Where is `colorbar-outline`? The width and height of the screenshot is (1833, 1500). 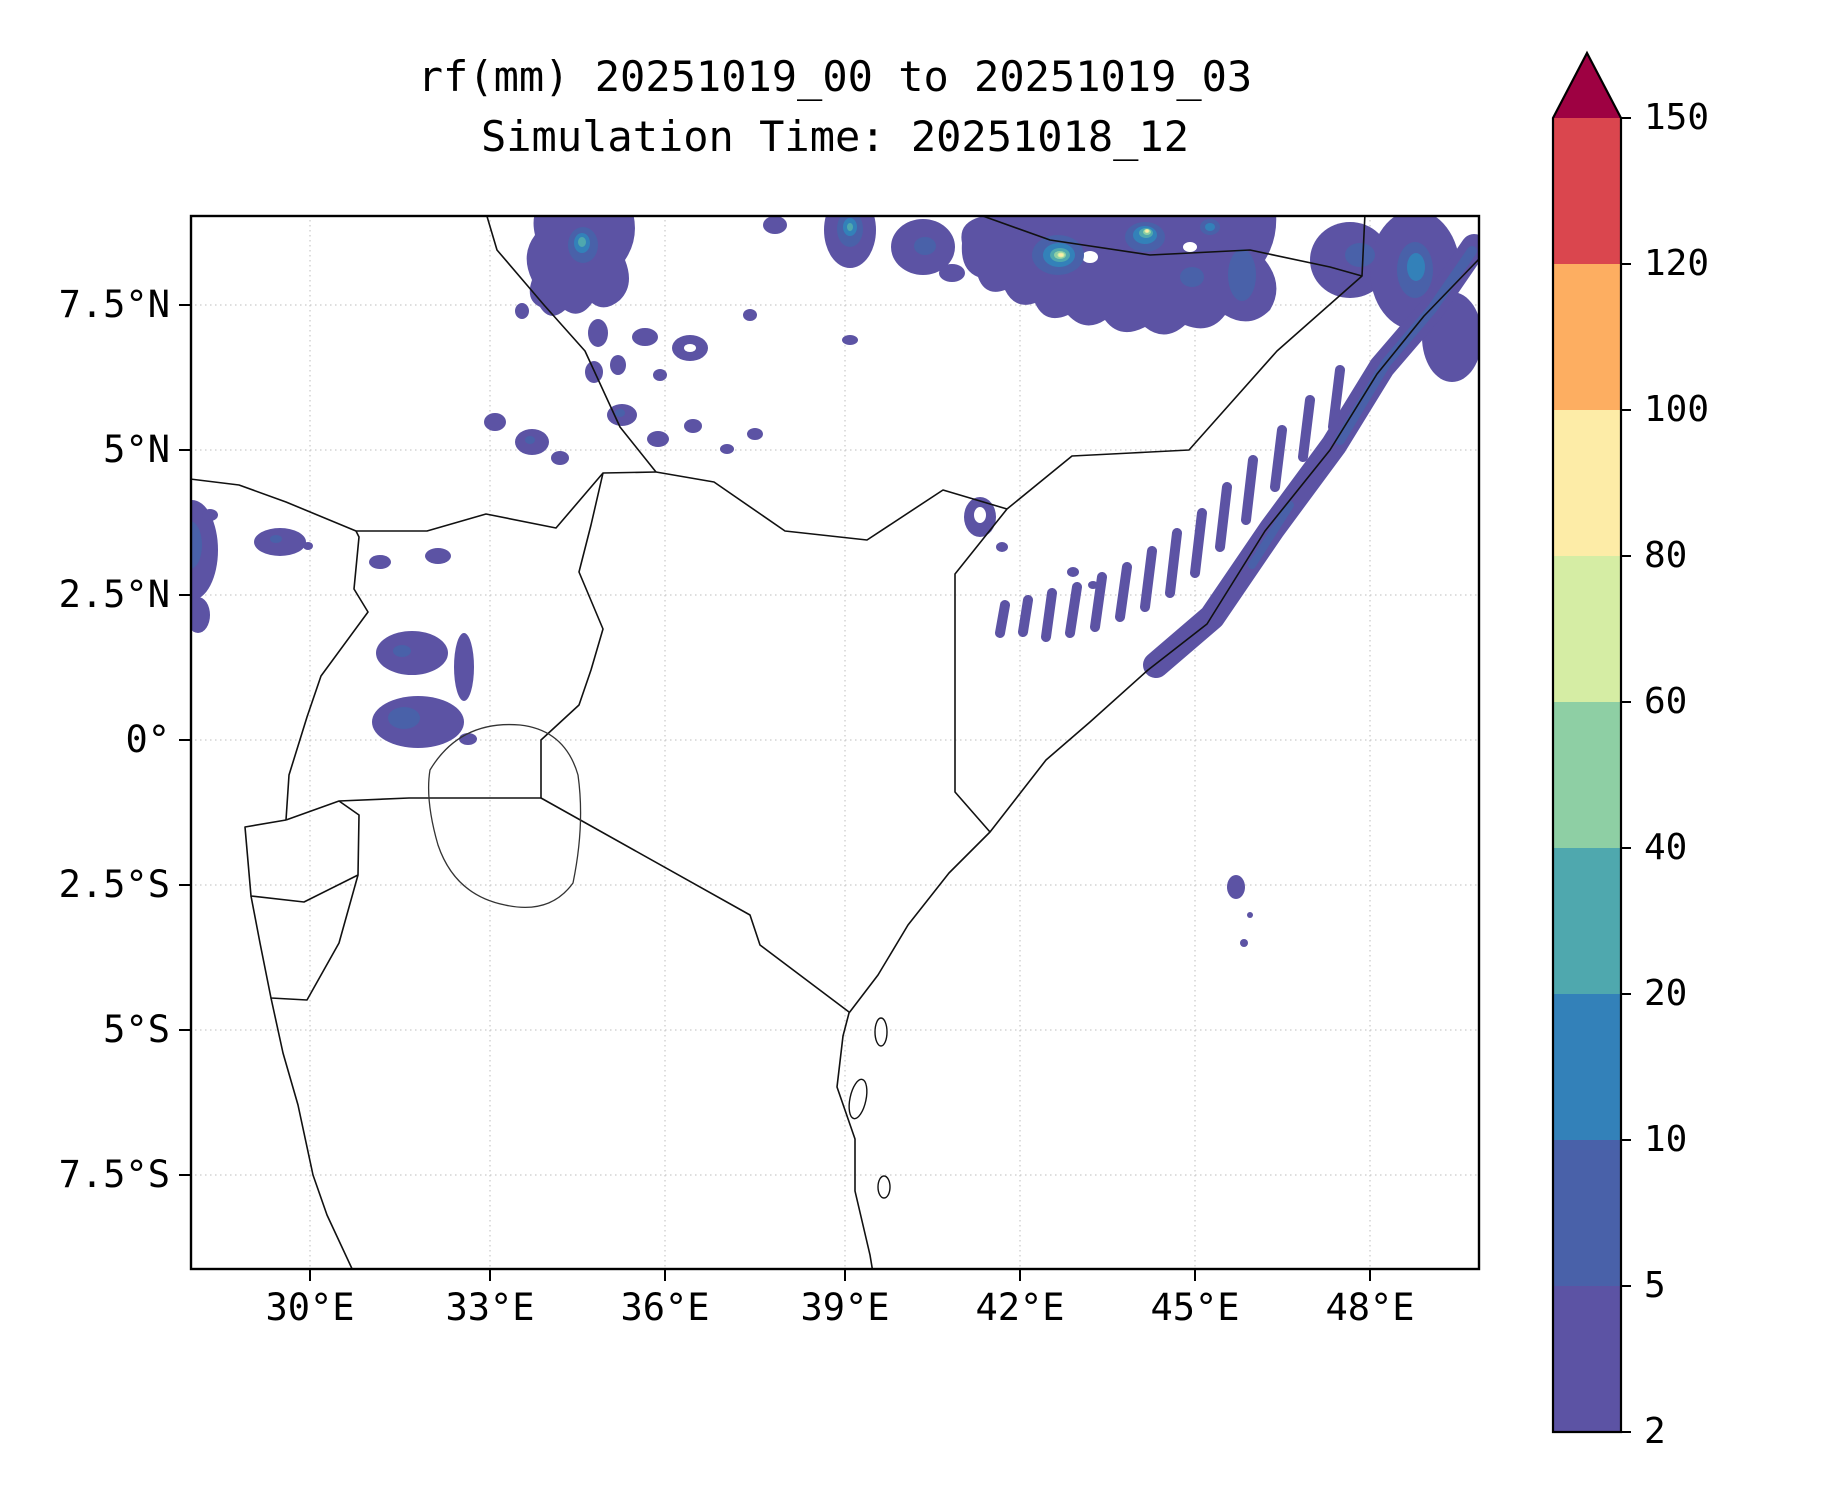
colorbar-outline is located at coordinates (1587, 742).